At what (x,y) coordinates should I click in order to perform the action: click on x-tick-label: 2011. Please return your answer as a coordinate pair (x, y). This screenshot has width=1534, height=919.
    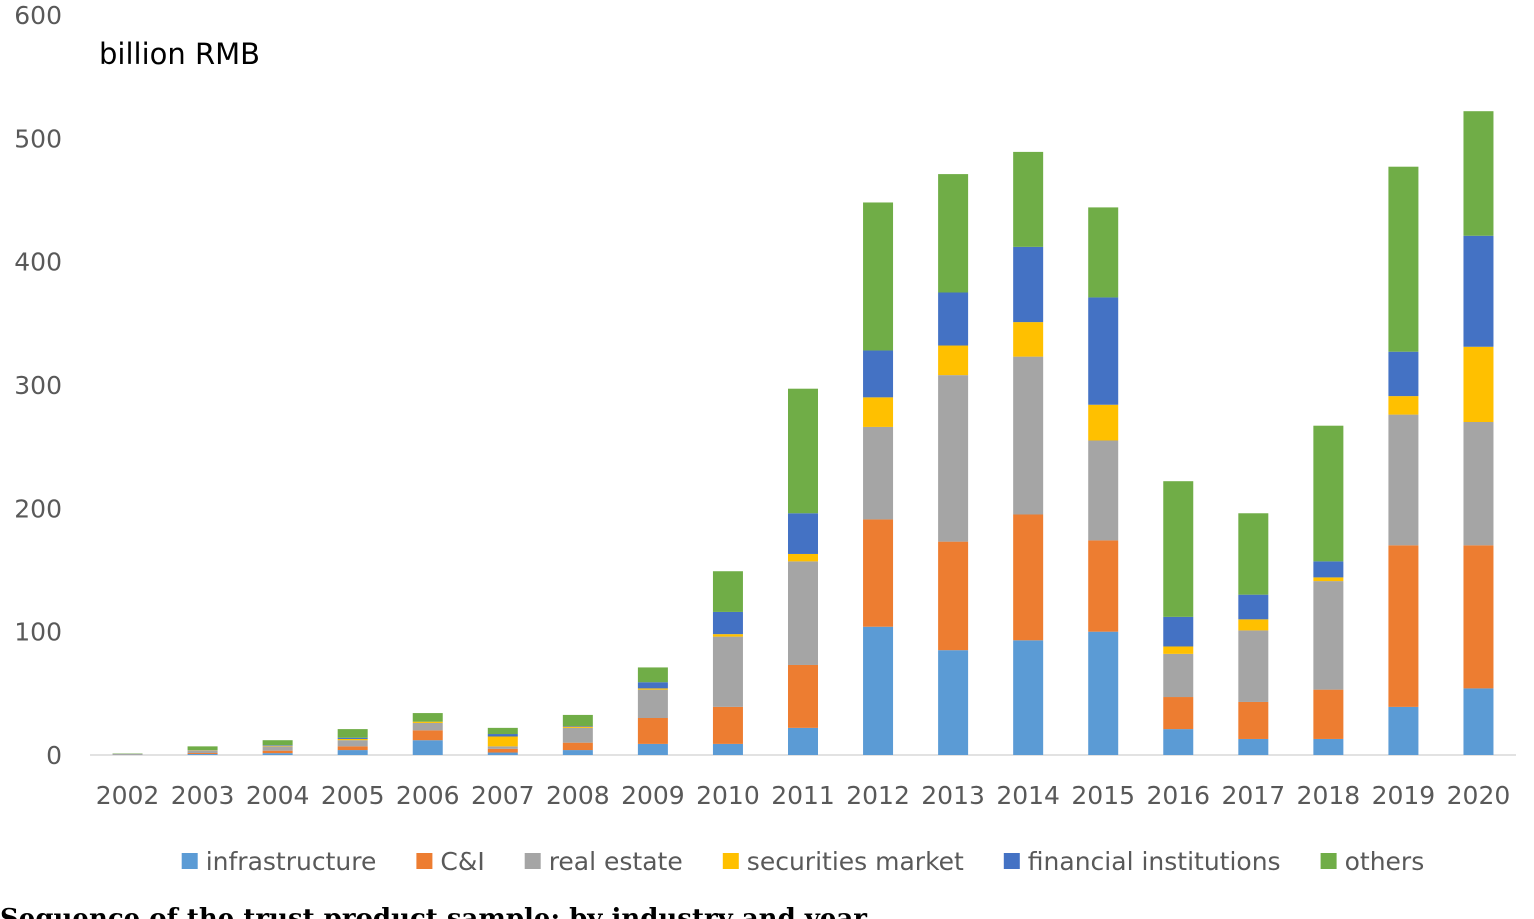
    Looking at the image, I should click on (803, 795).